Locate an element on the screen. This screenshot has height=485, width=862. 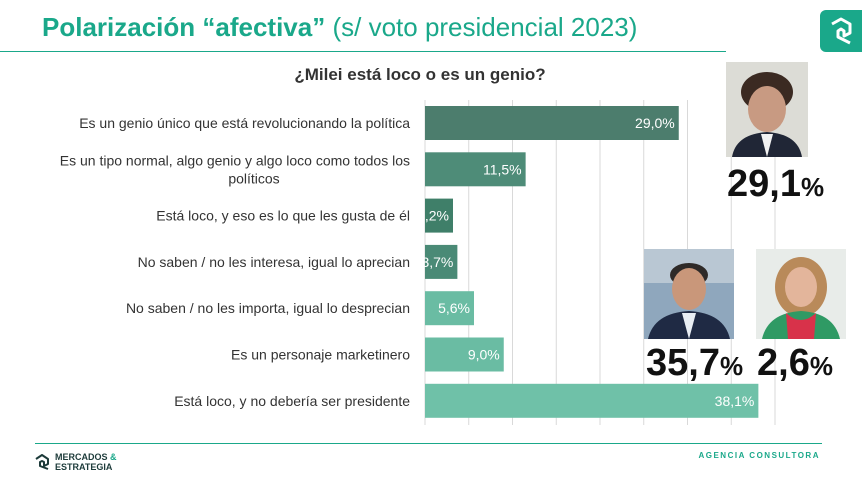
agency-label: AGENCIA CONSULTORA is located at coordinates (759, 455).